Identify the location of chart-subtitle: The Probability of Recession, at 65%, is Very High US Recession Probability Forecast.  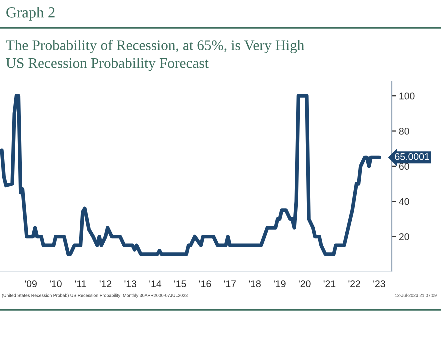
(155, 56).